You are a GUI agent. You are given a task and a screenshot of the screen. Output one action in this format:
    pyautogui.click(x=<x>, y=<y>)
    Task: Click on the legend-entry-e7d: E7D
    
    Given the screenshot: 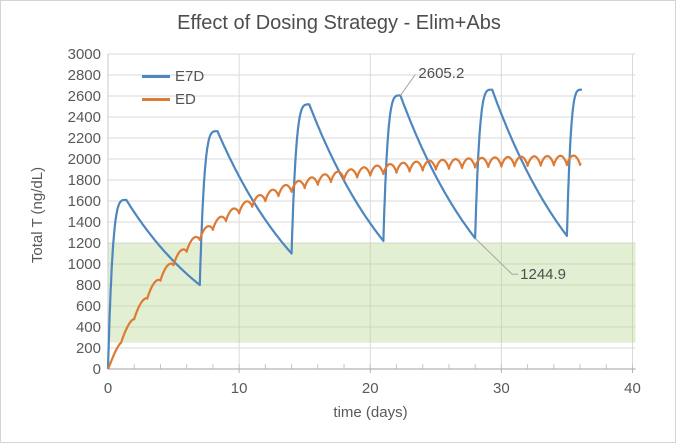 What is the action you would take?
    pyautogui.click(x=173, y=76)
    